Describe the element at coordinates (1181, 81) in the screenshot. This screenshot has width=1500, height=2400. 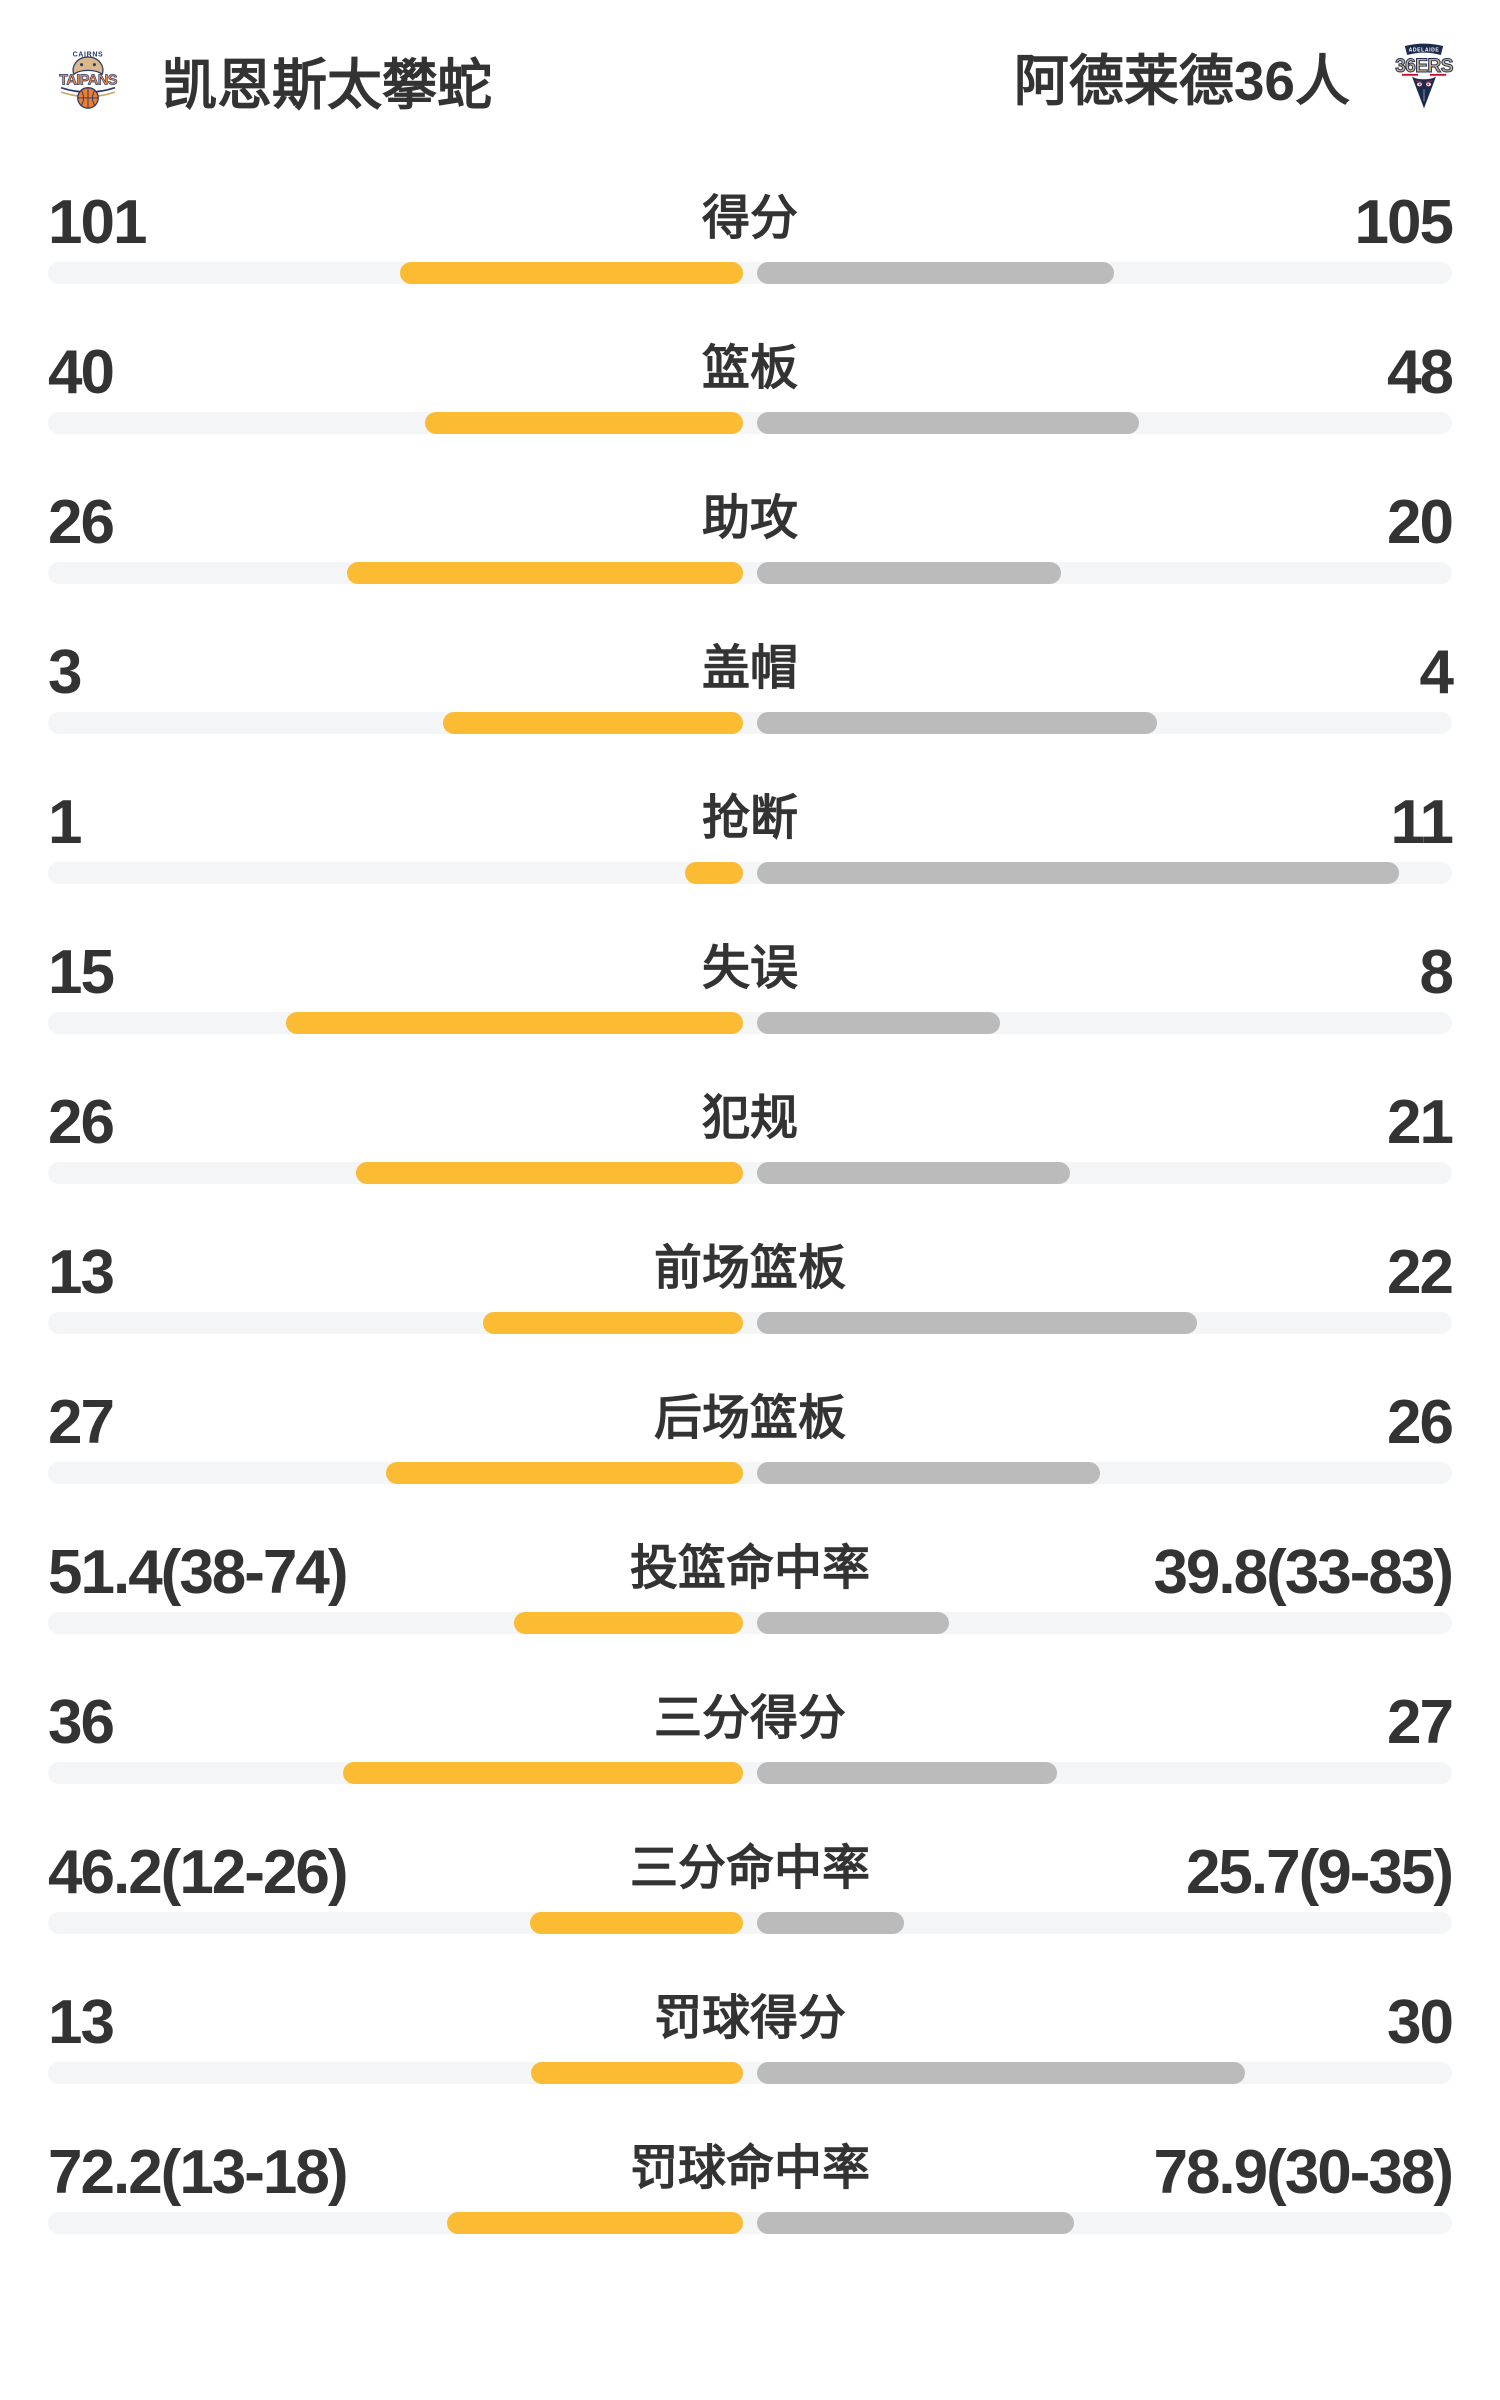
I see `away-team-name: 阿德莱德36人` at that location.